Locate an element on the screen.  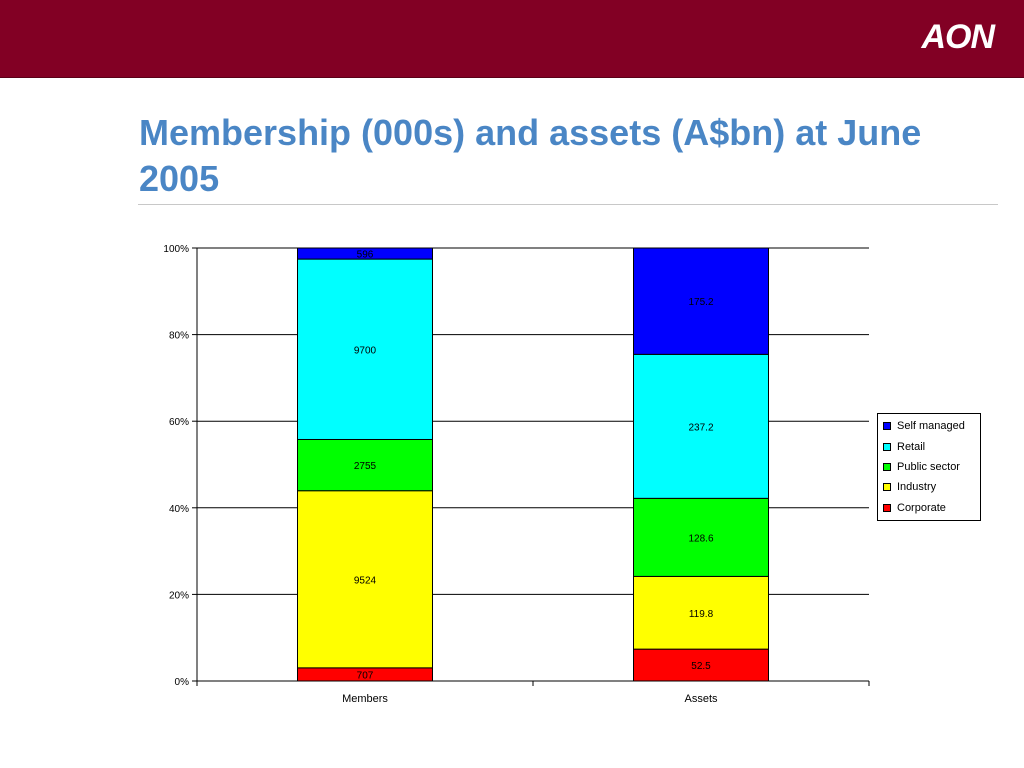
y-tick-label: 100% is located at coordinates (176, 249).